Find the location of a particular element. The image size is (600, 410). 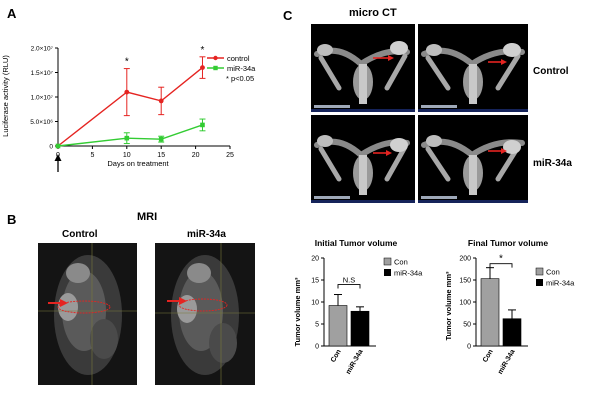

line-chart-x-tick-label: 25 is located at coordinates (230, 155).